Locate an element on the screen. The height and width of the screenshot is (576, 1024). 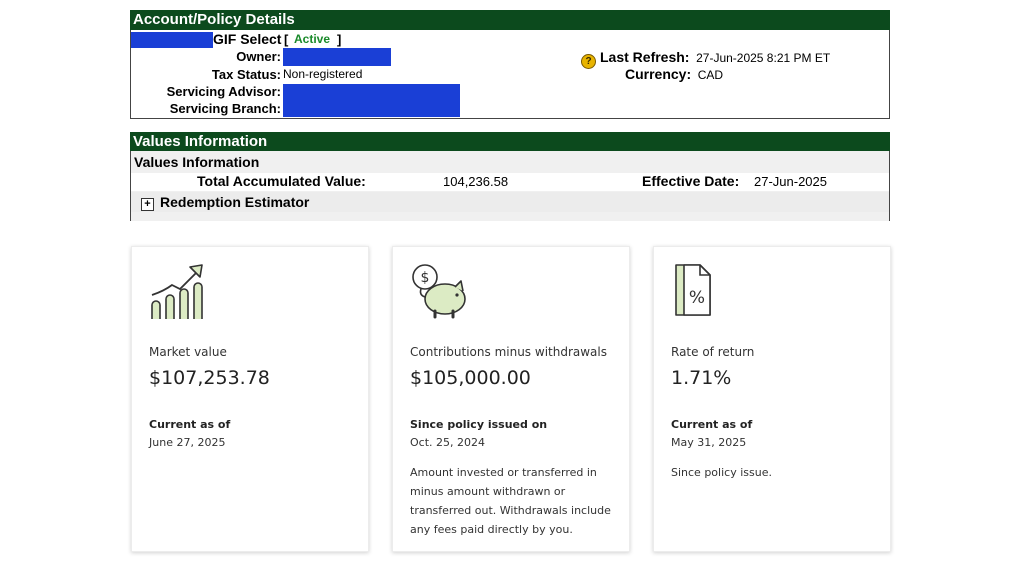
contributions-sub: Since policy issued on is located at coordinates (479, 424).